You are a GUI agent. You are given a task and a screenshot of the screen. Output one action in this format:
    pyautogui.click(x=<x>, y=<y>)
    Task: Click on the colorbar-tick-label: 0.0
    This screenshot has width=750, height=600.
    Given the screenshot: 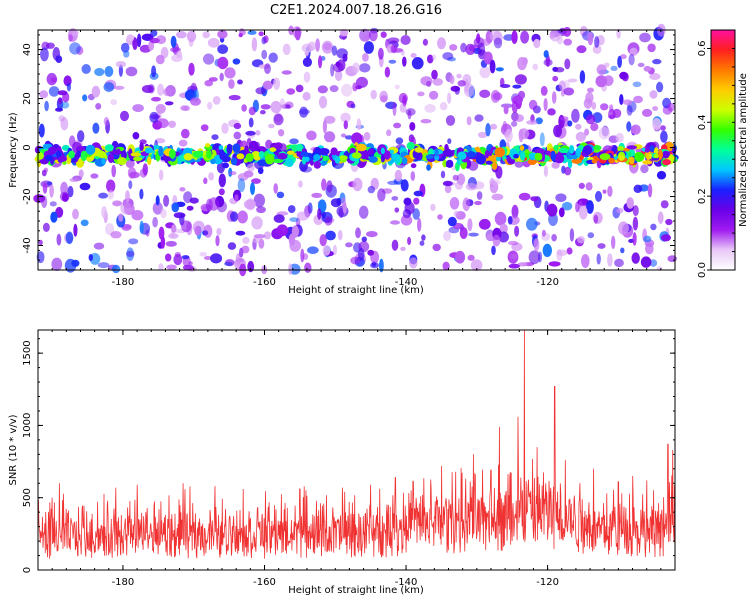 What is the action you would take?
    pyautogui.click(x=702, y=270)
    